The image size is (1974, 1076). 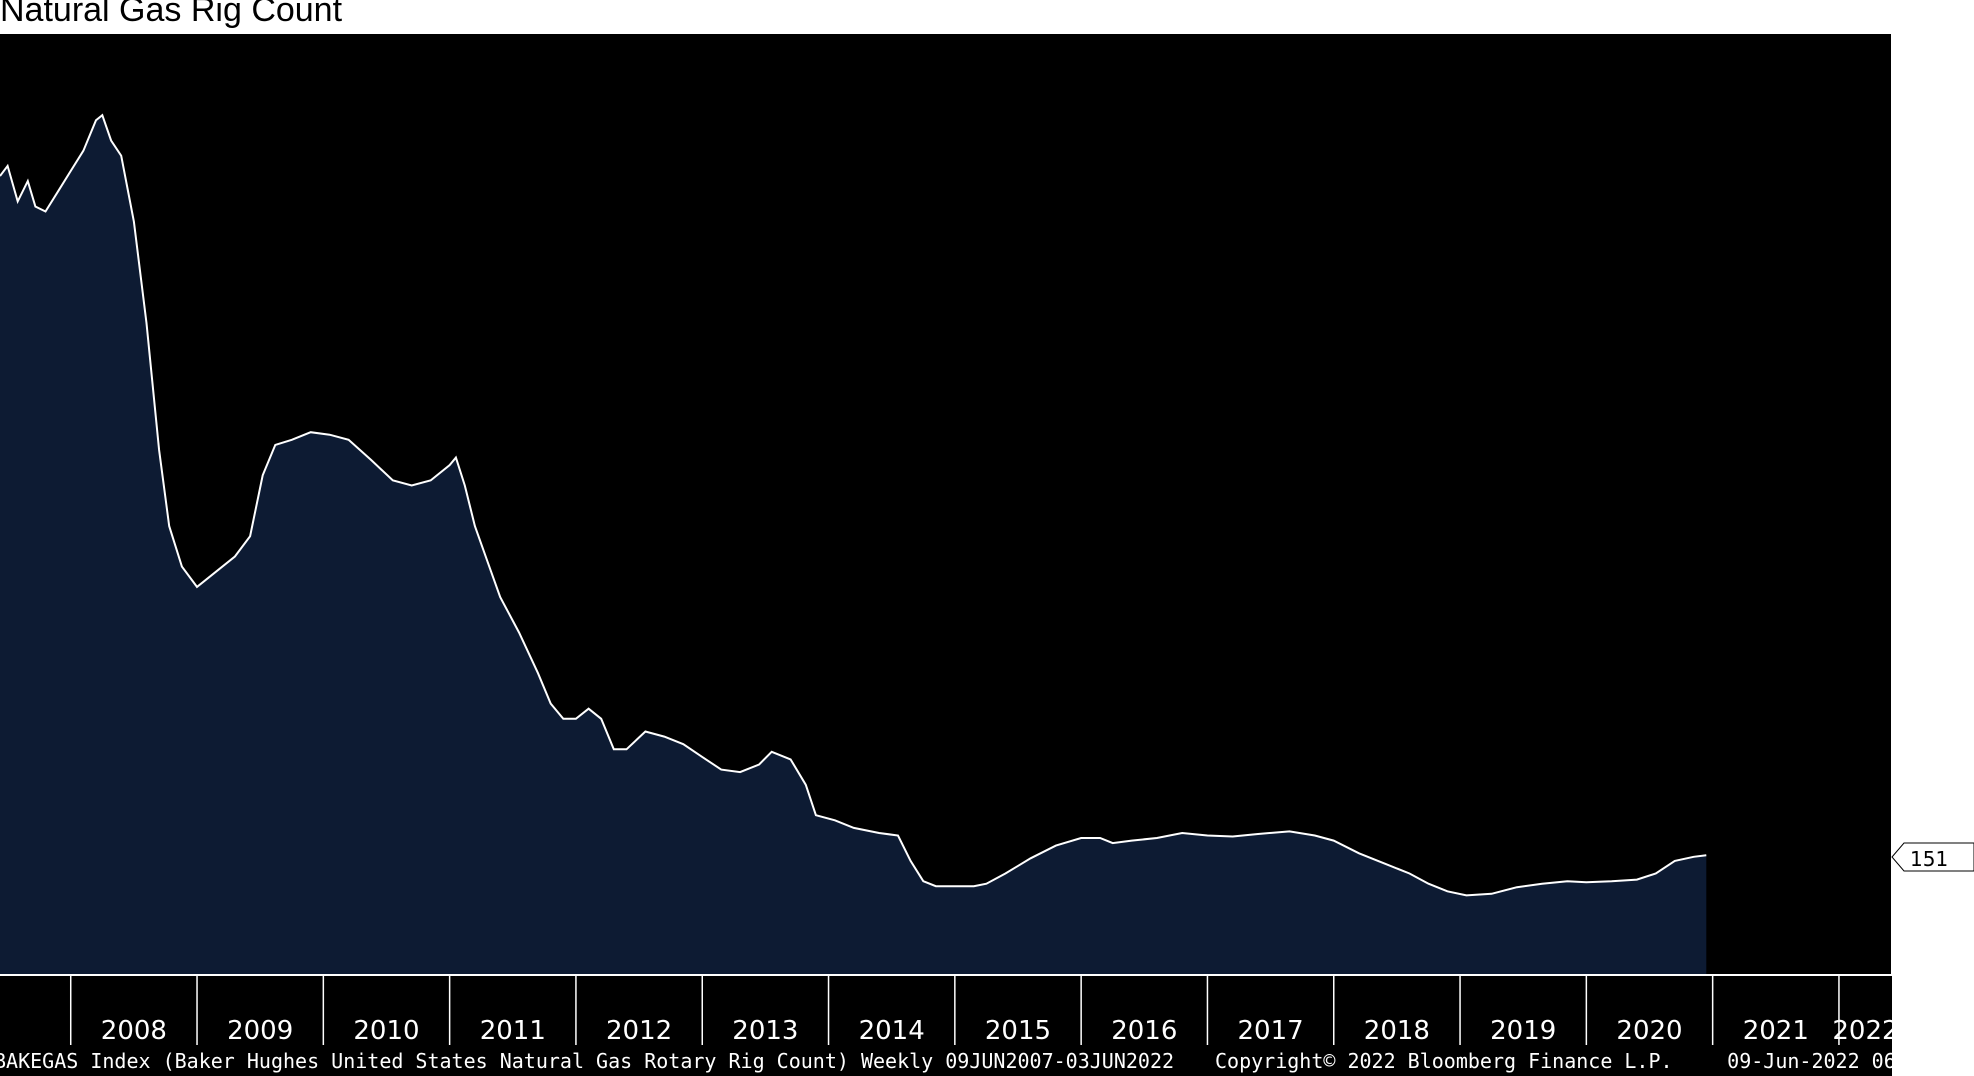 I want to click on x-tick-label: 2021, so click(x=1776, y=1031).